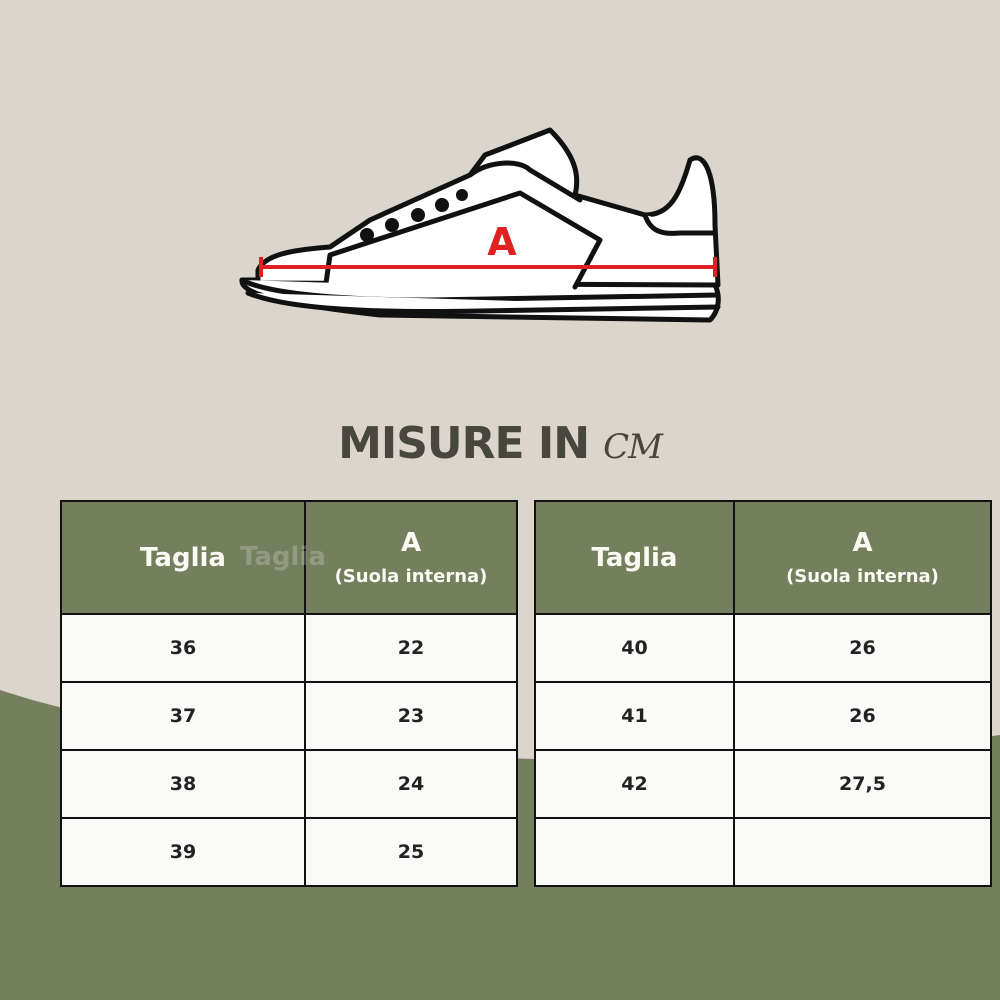  Describe the element at coordinates (183, 784) in the screenshot. I see `size-cell: 38` at that location.